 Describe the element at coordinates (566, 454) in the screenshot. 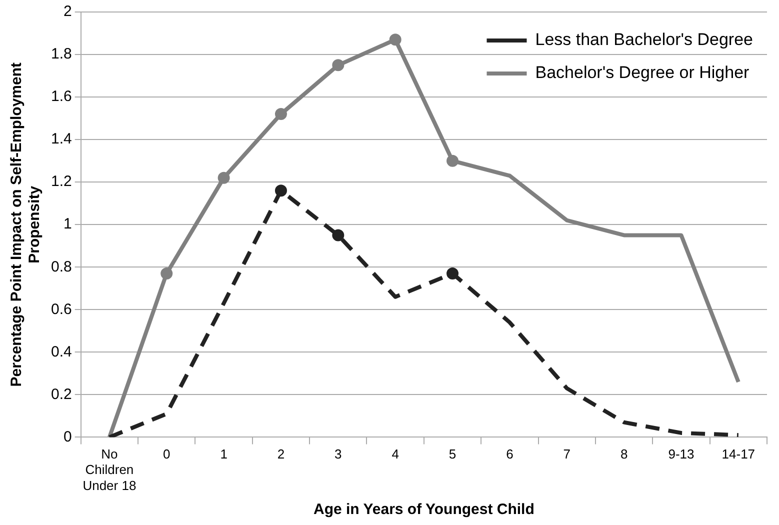

I see `x-tick-label: 7` at that location.